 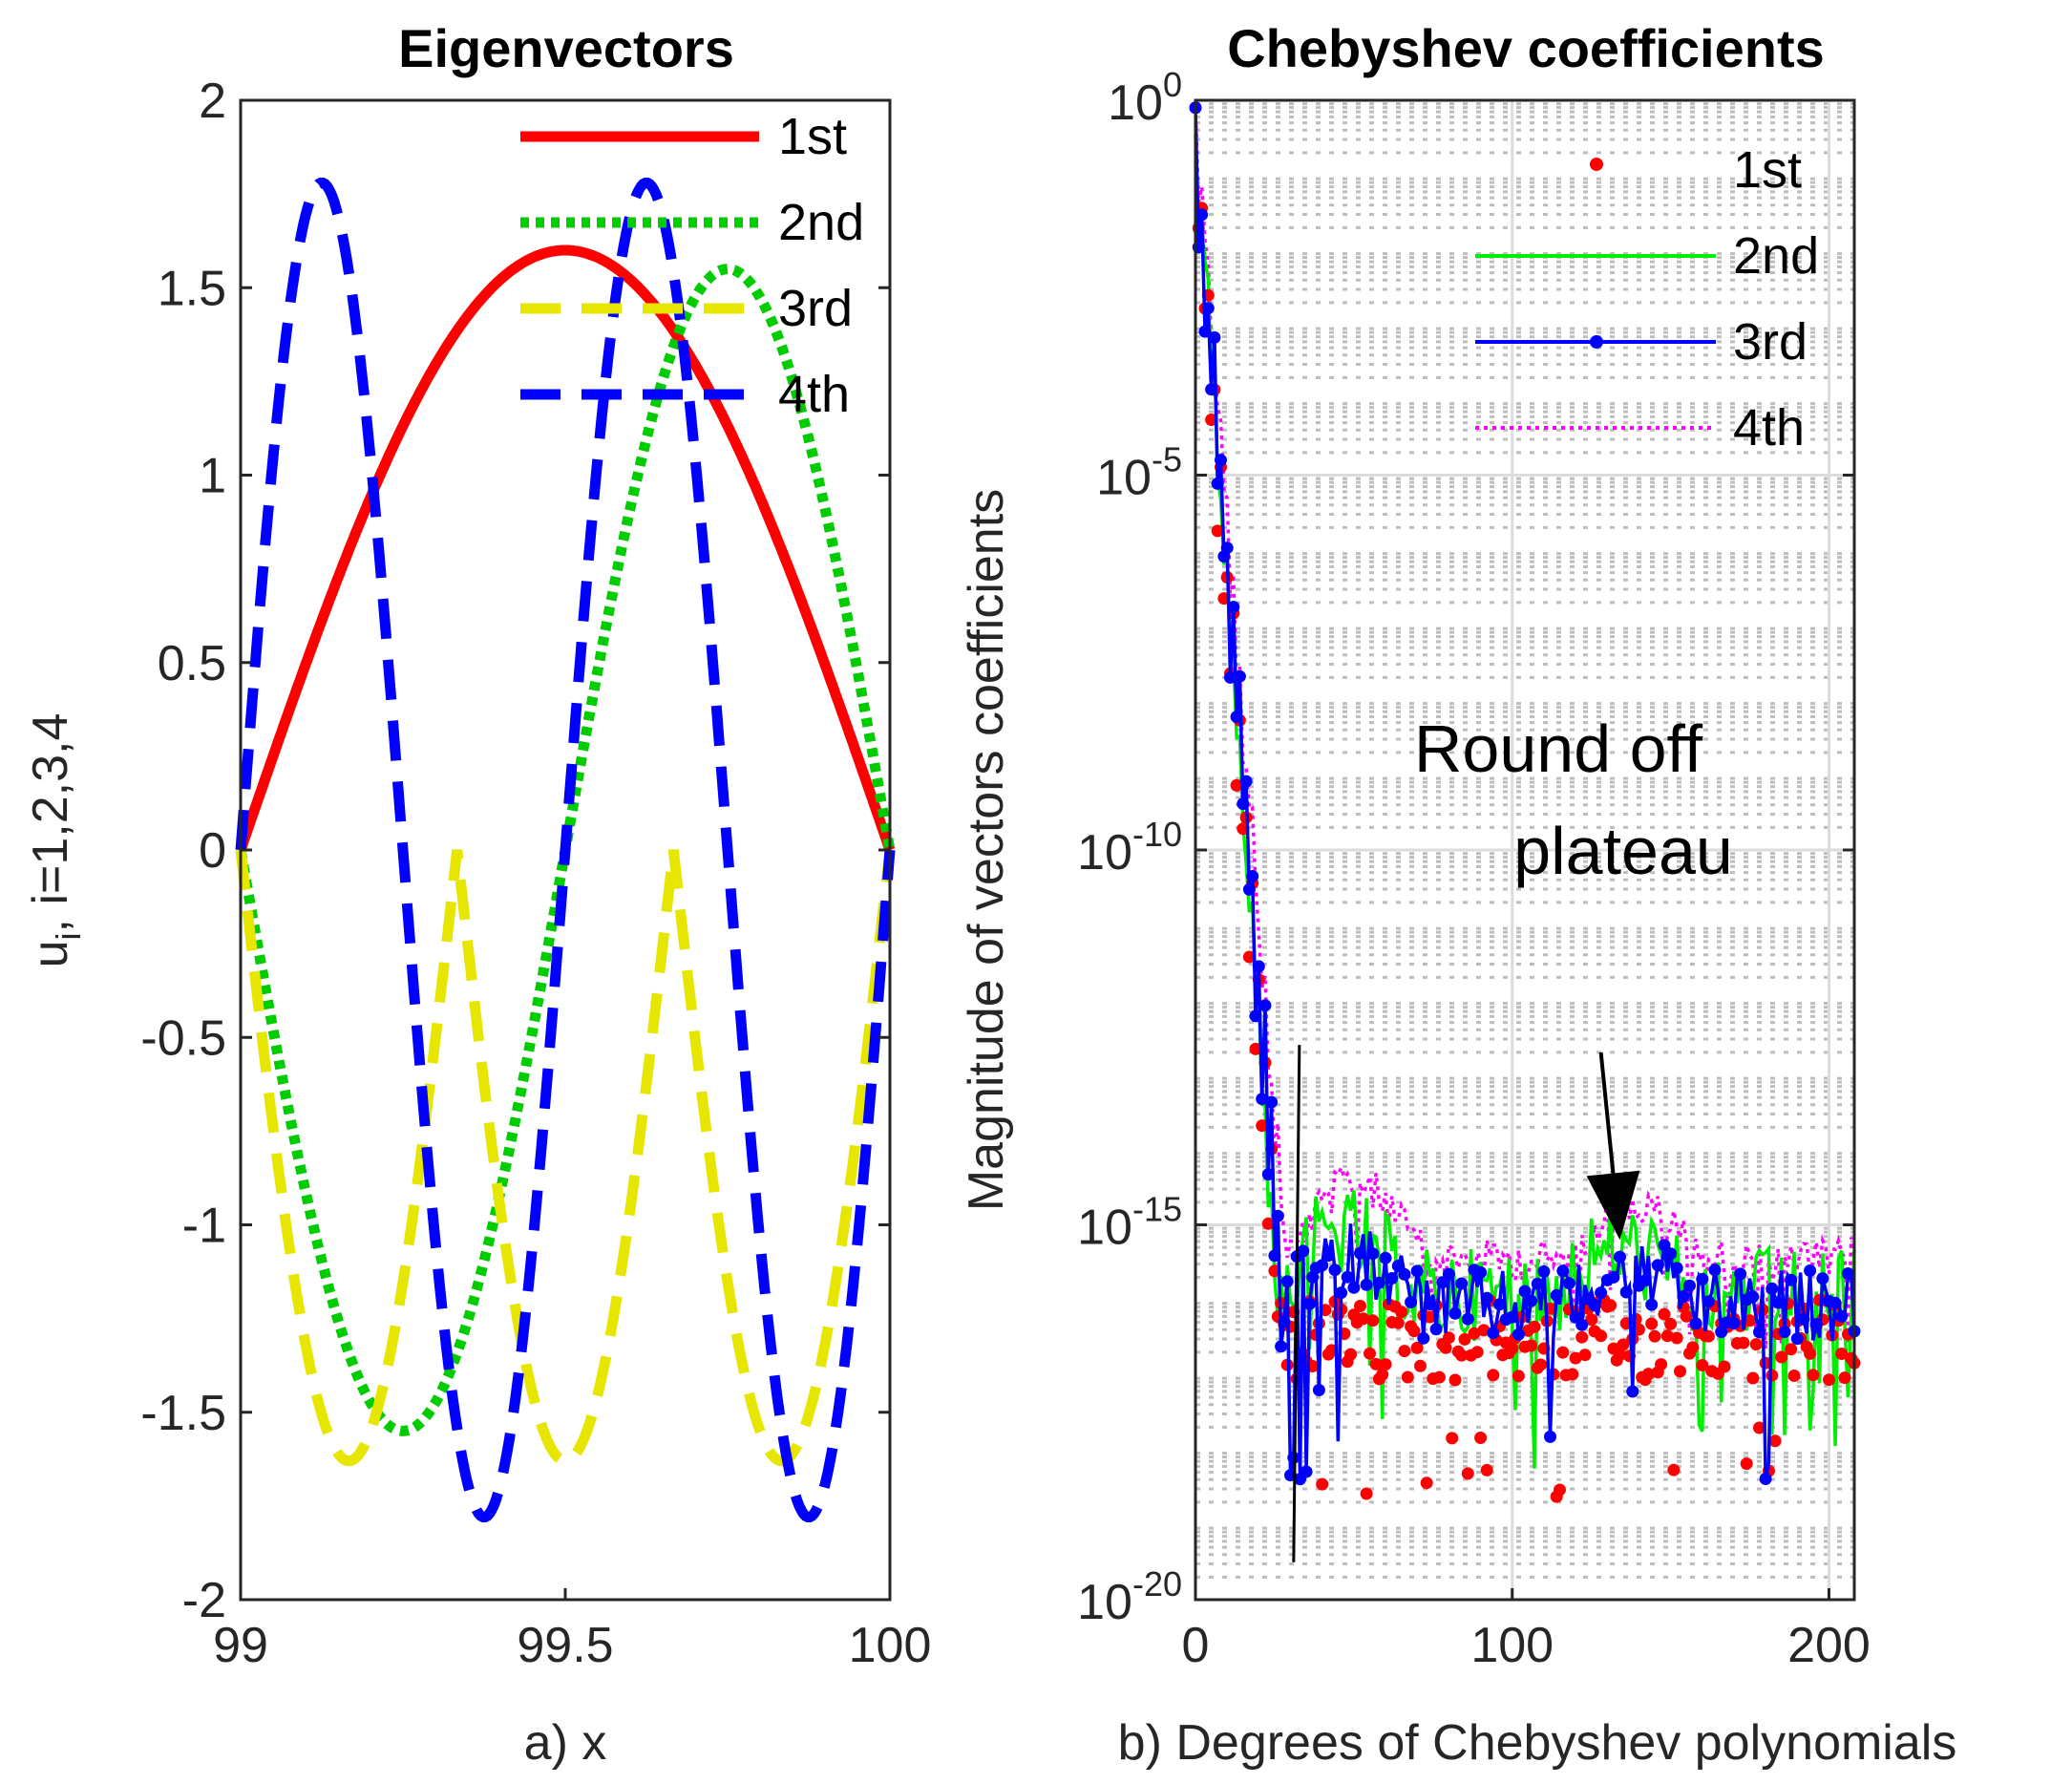 What do you see at coordinates (565, 1158) in the screenshot?
I see `series-line-3rd` at bounding box center [565, 1158].